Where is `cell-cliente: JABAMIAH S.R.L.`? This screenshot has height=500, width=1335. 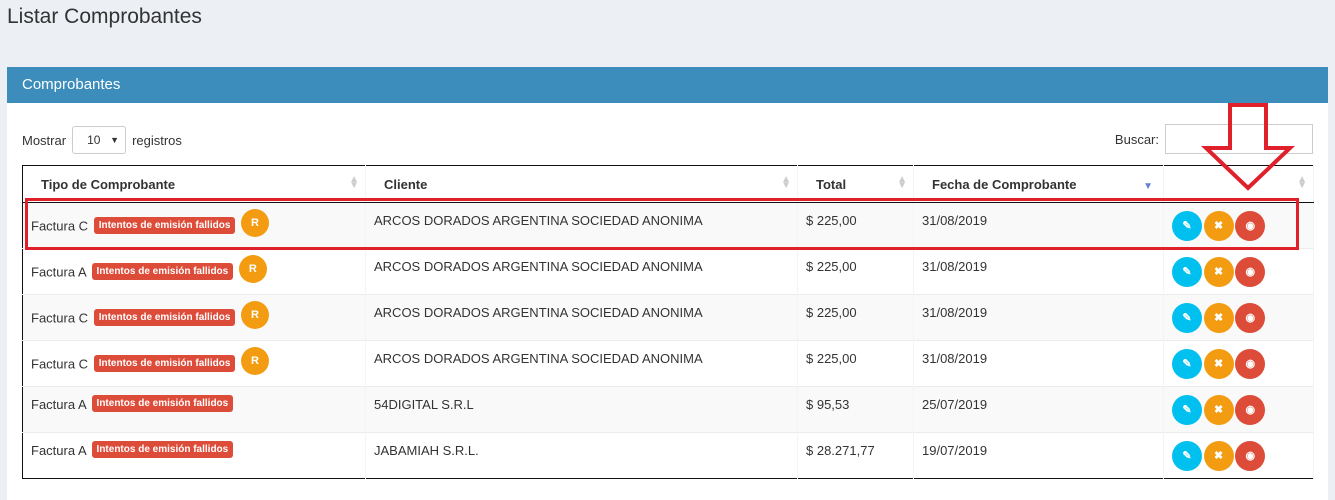 cell-cliente: JABAMIAH S.R.L. is located at coordinates (581, 455).